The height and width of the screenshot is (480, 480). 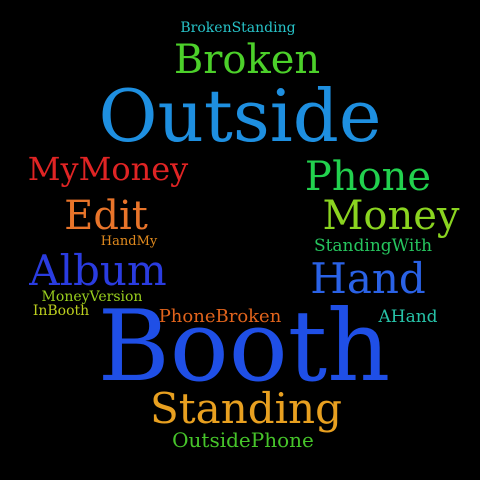 I want to click on word-broken: Broken, so click(x=247, y=60).